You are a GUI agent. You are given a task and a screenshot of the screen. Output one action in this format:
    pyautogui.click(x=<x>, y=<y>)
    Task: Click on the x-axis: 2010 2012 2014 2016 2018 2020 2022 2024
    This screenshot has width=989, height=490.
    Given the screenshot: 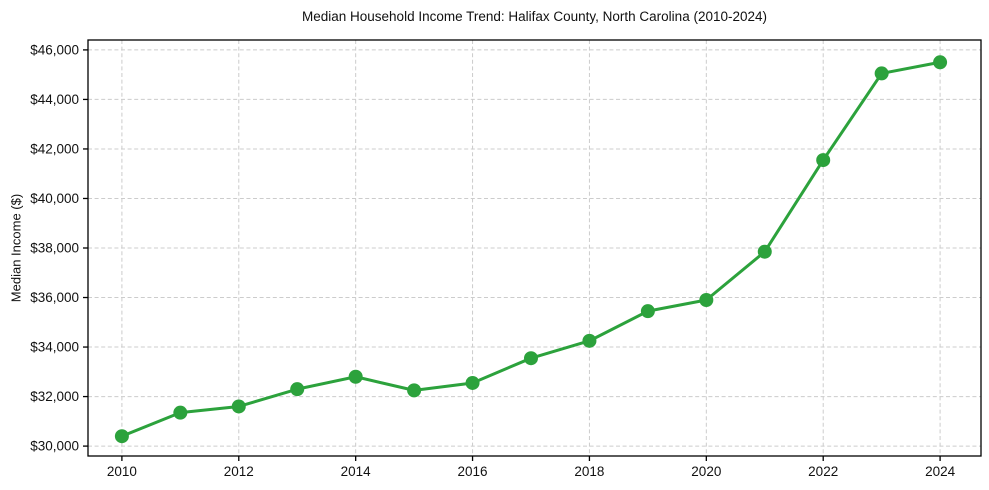 What is the action you would take?
    pyautogui.click(x=531, y=467)
    